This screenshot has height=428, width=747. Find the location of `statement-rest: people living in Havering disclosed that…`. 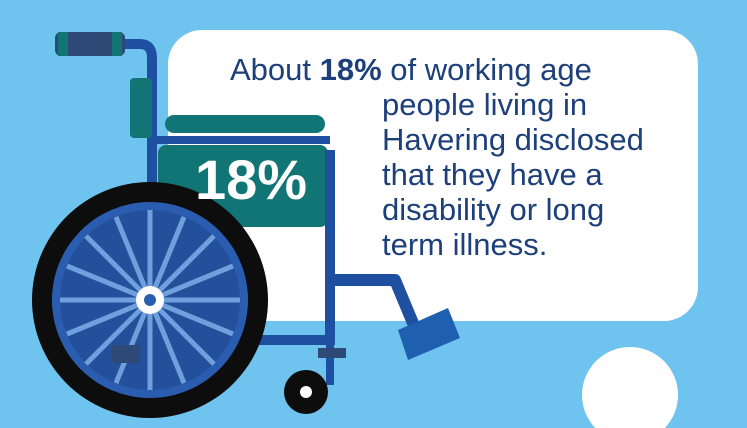

statement-rest: people living in Havering disclosed that… is located at coordinates (513, 174).